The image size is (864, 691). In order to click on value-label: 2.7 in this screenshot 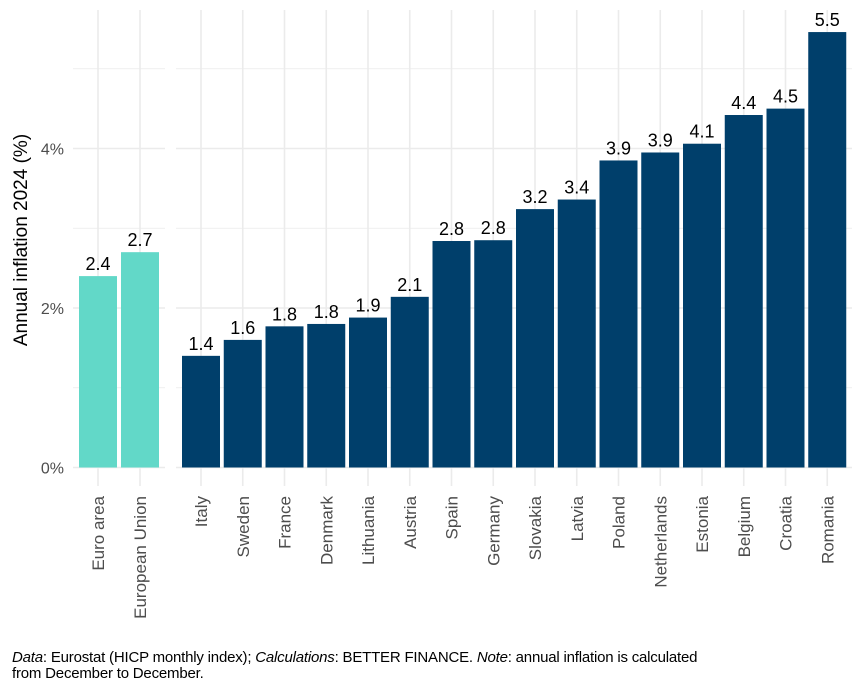, I will do `click(139, 240)`.